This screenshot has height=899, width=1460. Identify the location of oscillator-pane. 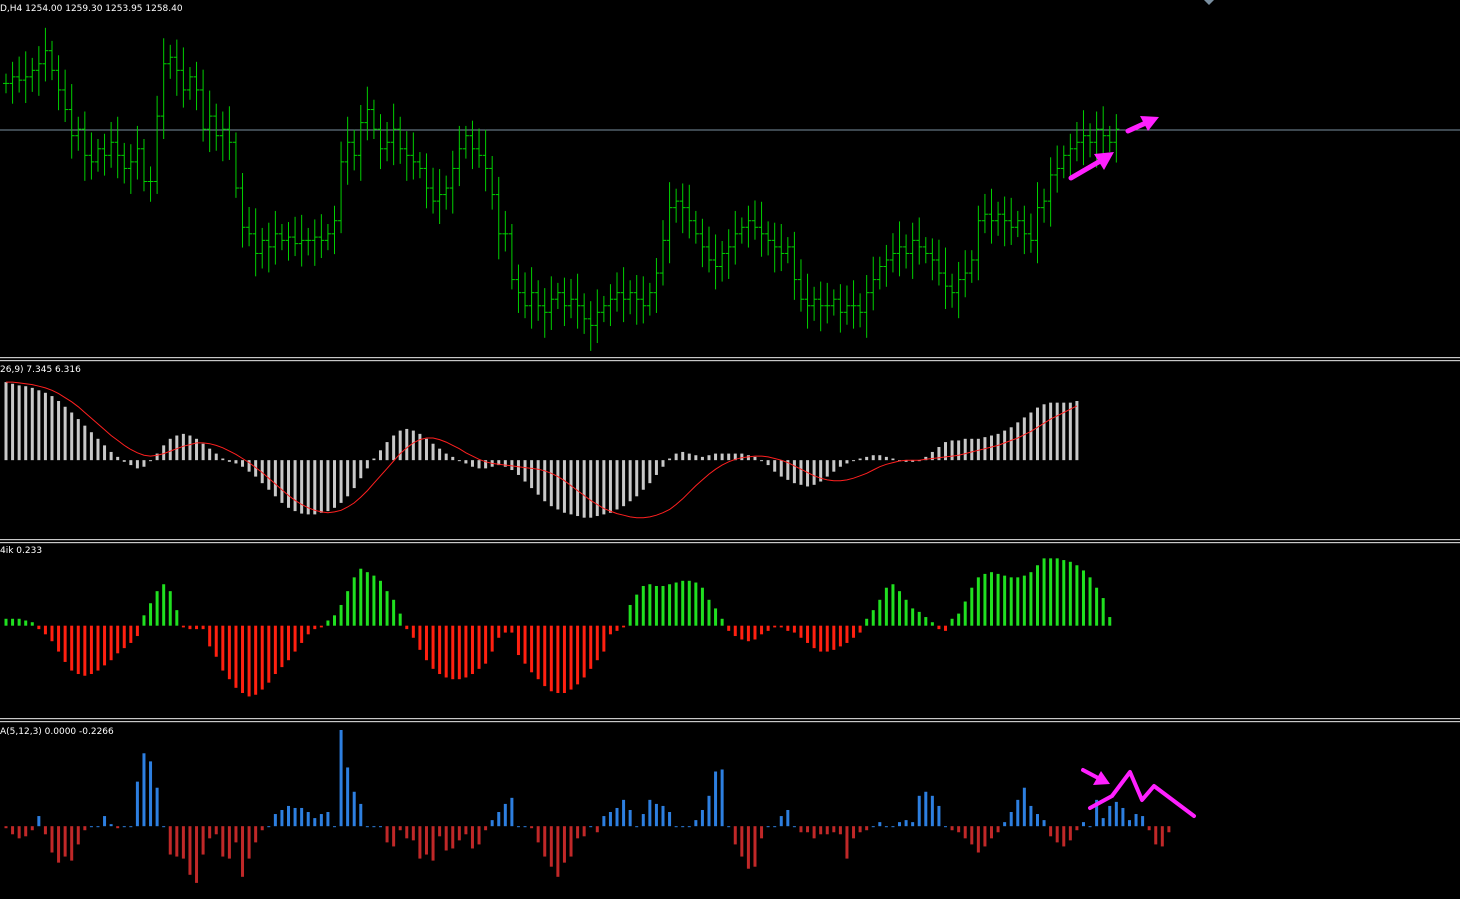
(587, 806).